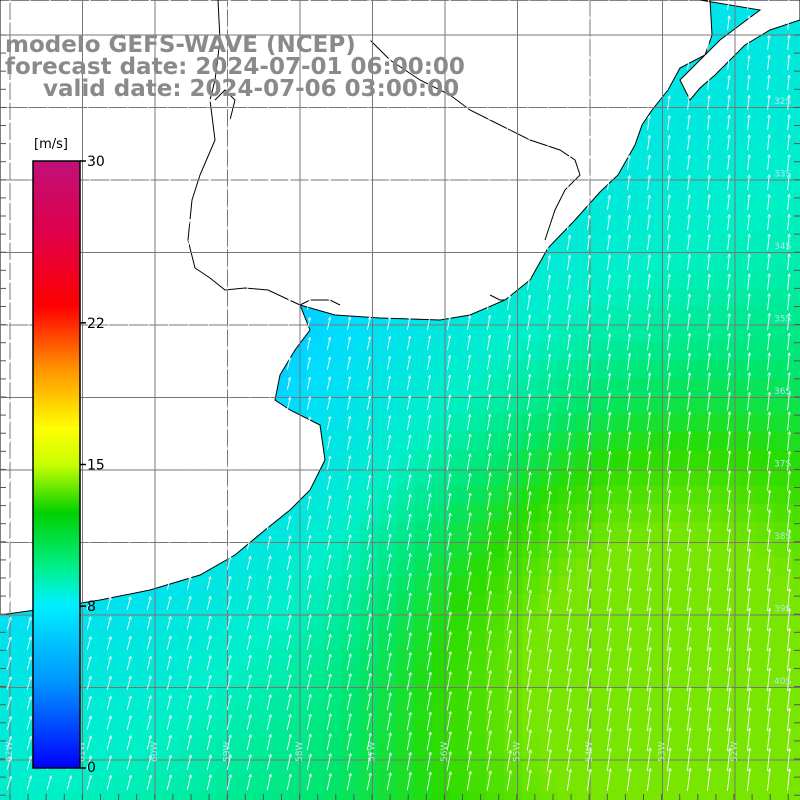 Image resolution: width=800 pixels, height=800 pixels. What do you see at coordinates (782, 682) in the screenshot?
I see `latitude-label: 40S` at bounding box center [782, 682].